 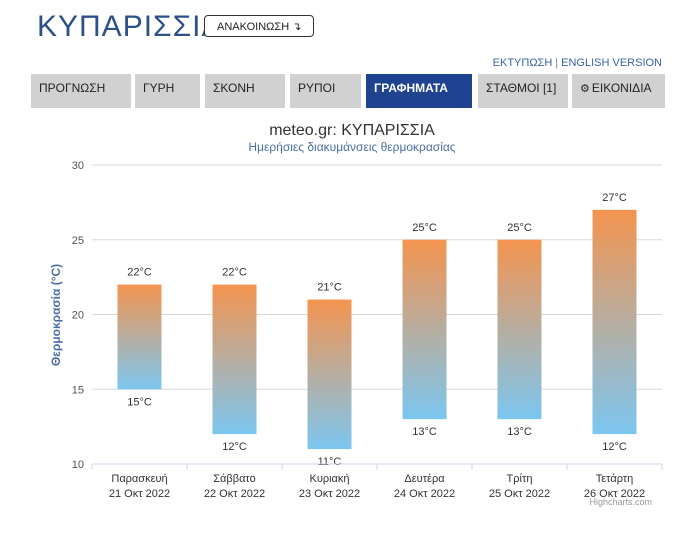 I want to click on tab-6: ΣΤΑΘΜΟΙ [1], so click(x=523, y=91).